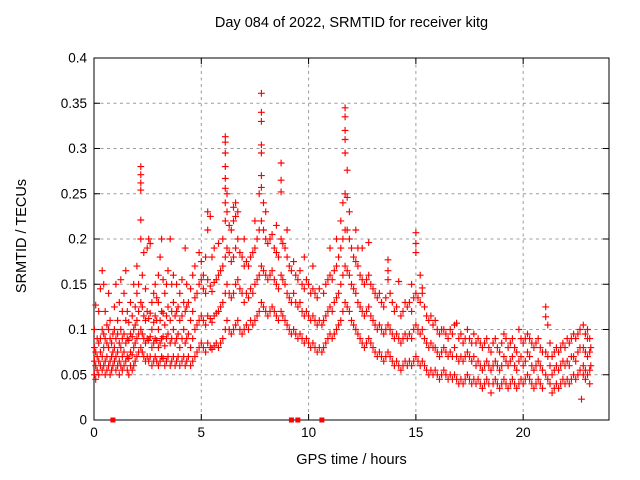 The width and height of the screenshot is (640, 480). Describe the element at coordinates (83, 420) in the screenshot. I see `y-tick-label: 0` at that location.